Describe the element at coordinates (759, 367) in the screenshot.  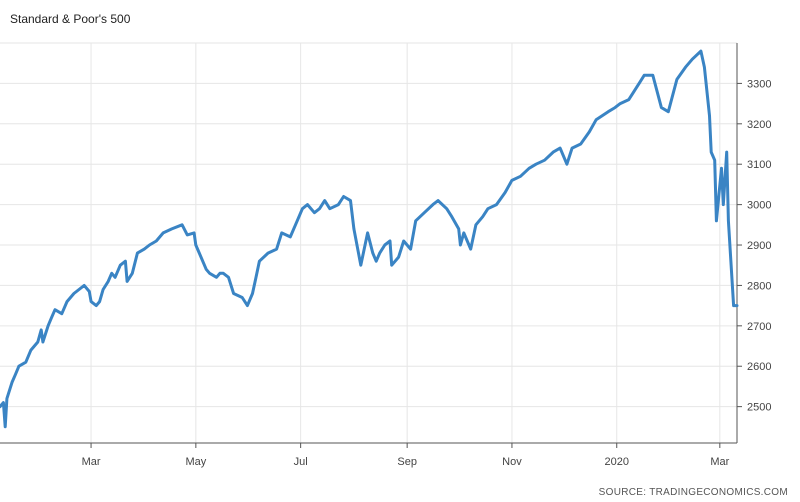
I see `y-tick-label: 2600` at that location.